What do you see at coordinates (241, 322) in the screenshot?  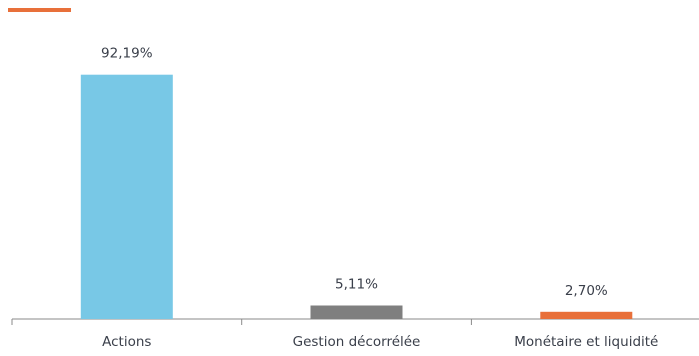 I see `x-axis-ticks` at bounding box center [241, 322].